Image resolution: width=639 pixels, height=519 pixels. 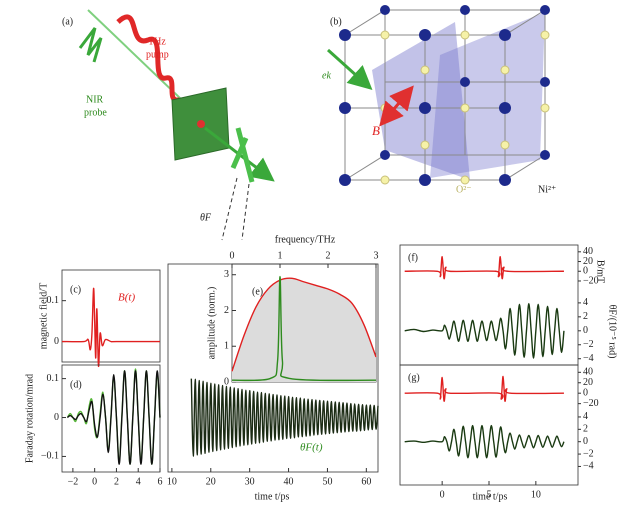 What do you see at coordinates (226, 274) in the screenshot?
I see `y-tick-label: 3` at bounding box center [226, 274].